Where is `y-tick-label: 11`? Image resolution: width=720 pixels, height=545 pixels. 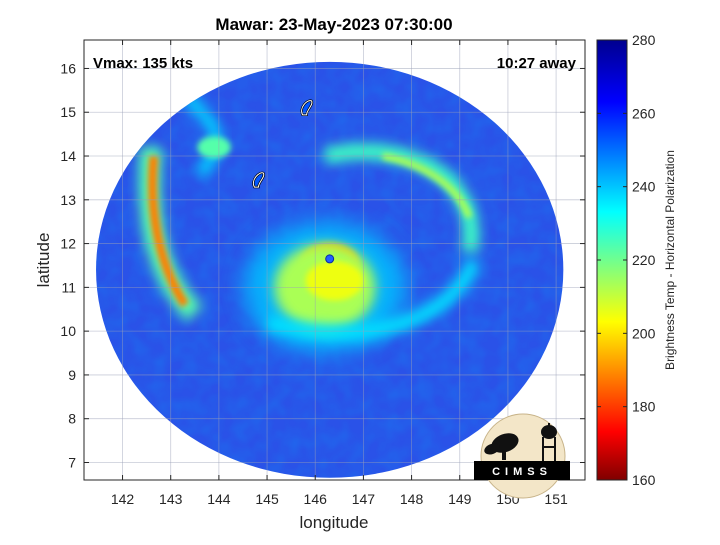 y-tick-label: 11 is located at coordinates (68, 287).